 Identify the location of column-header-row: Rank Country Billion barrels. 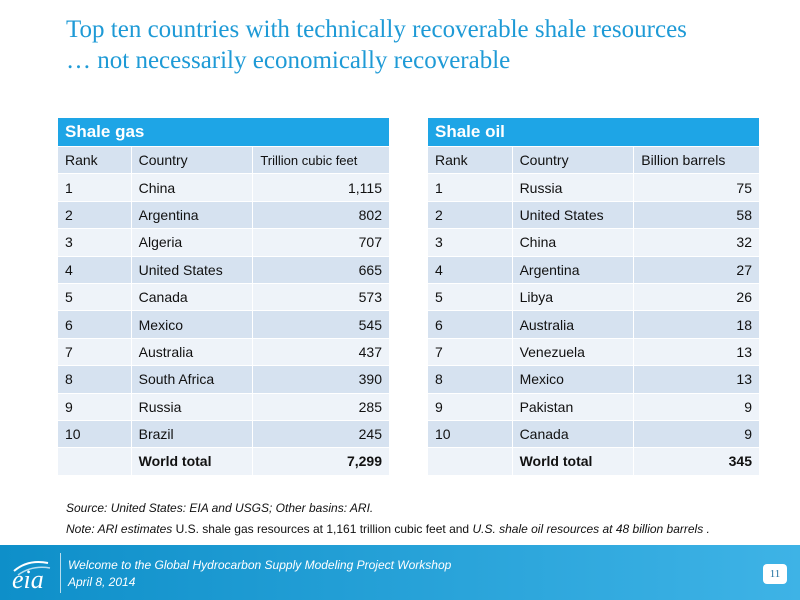
(593, 160).